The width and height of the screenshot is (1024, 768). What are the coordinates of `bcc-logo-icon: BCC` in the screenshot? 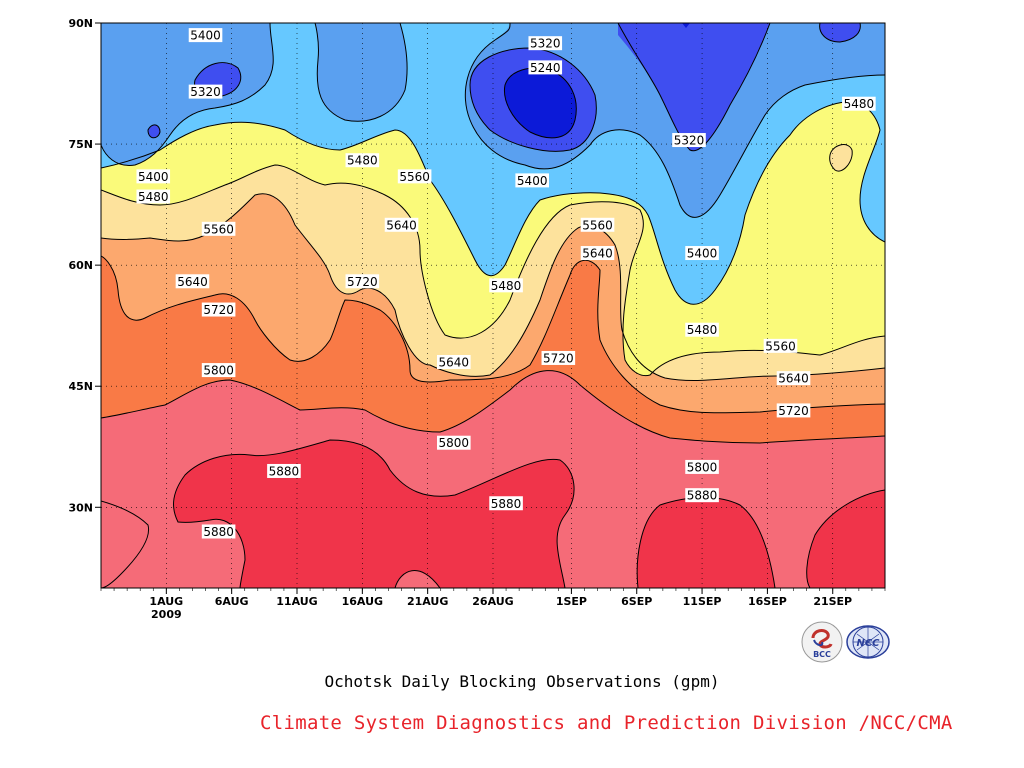 It's located at (822, 642).